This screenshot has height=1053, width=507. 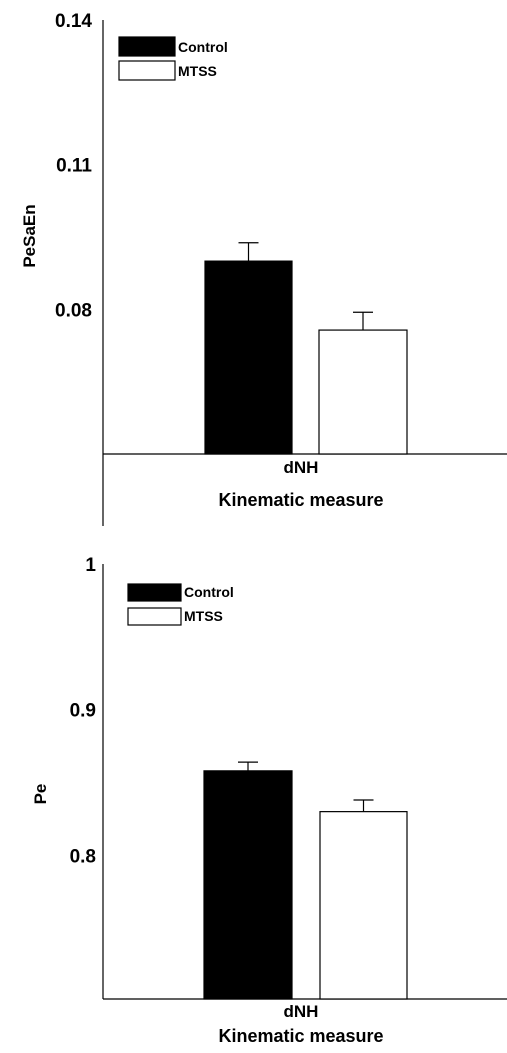 I want to click on y-axis-label: Pe, so click(x=40, y=794).